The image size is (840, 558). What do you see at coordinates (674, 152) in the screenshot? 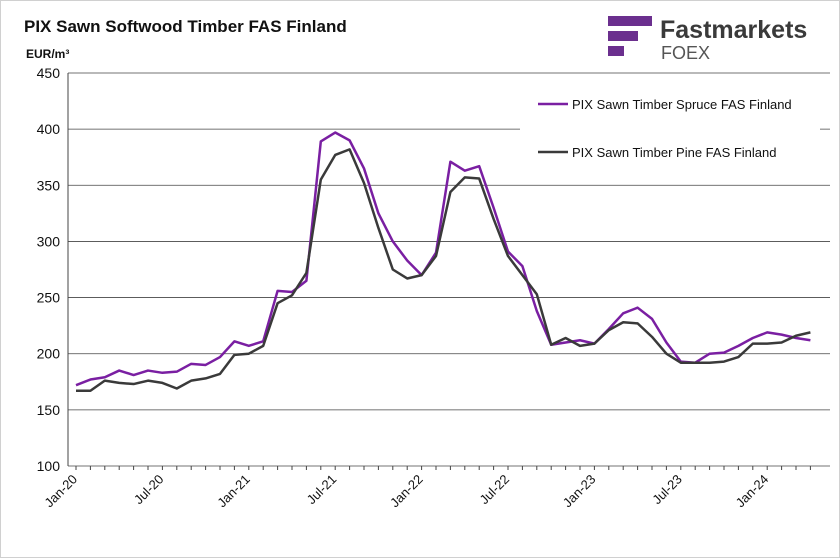
I see `legend-label: PIX Sawn Timber Pine FAS Finland` at bounding box center [674, 152].